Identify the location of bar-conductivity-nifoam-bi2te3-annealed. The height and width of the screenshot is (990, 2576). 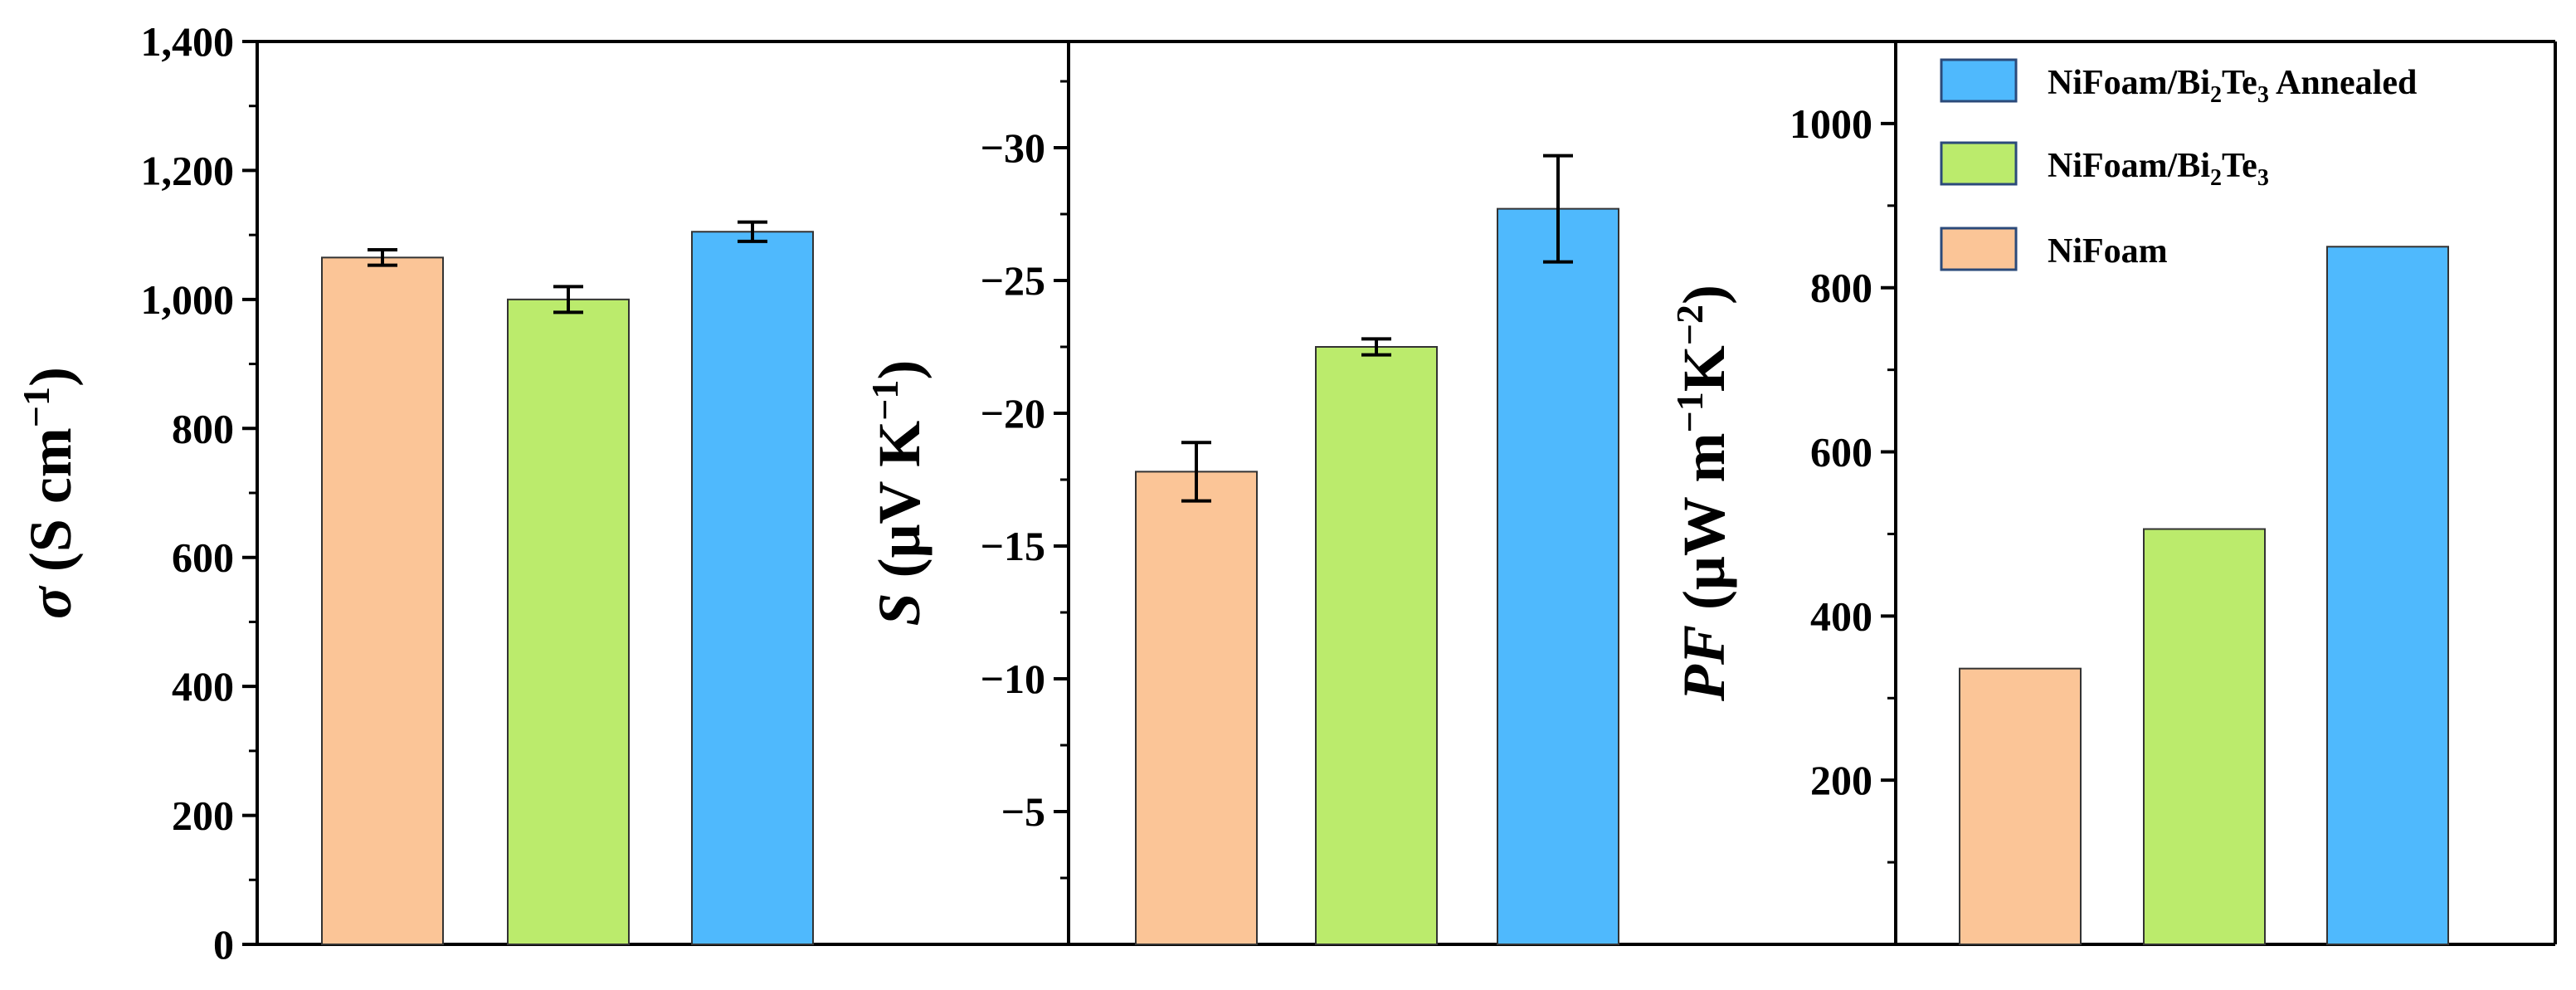
(752, 588).